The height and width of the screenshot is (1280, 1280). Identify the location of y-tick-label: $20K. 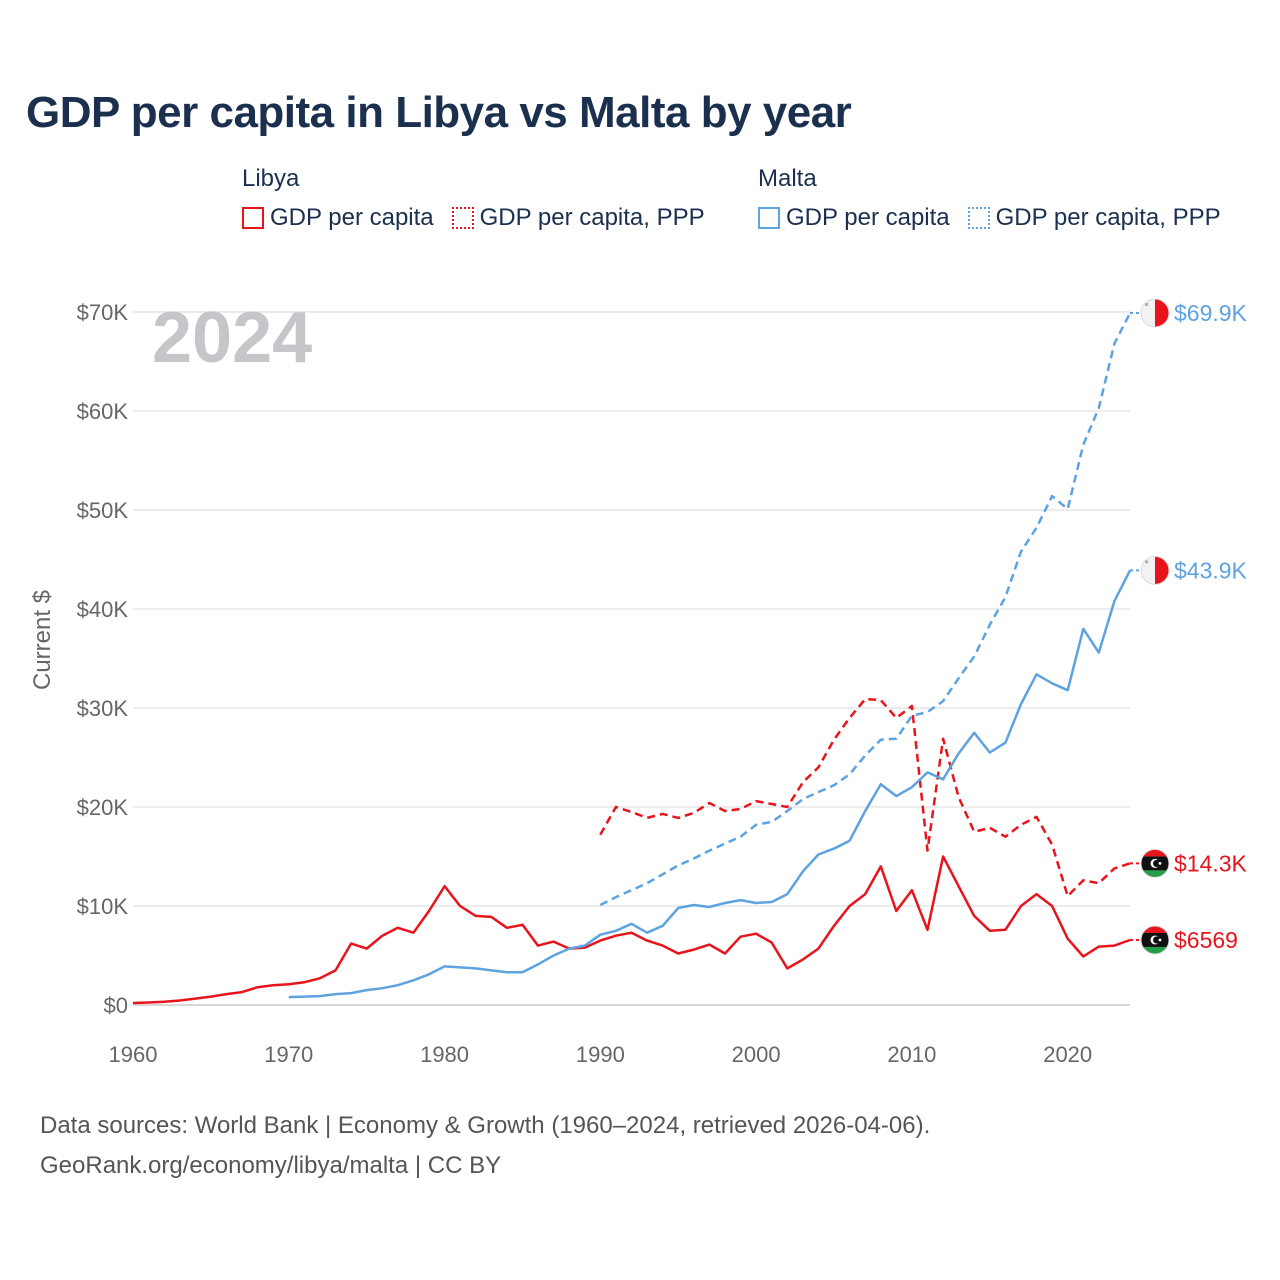
(103, 807).